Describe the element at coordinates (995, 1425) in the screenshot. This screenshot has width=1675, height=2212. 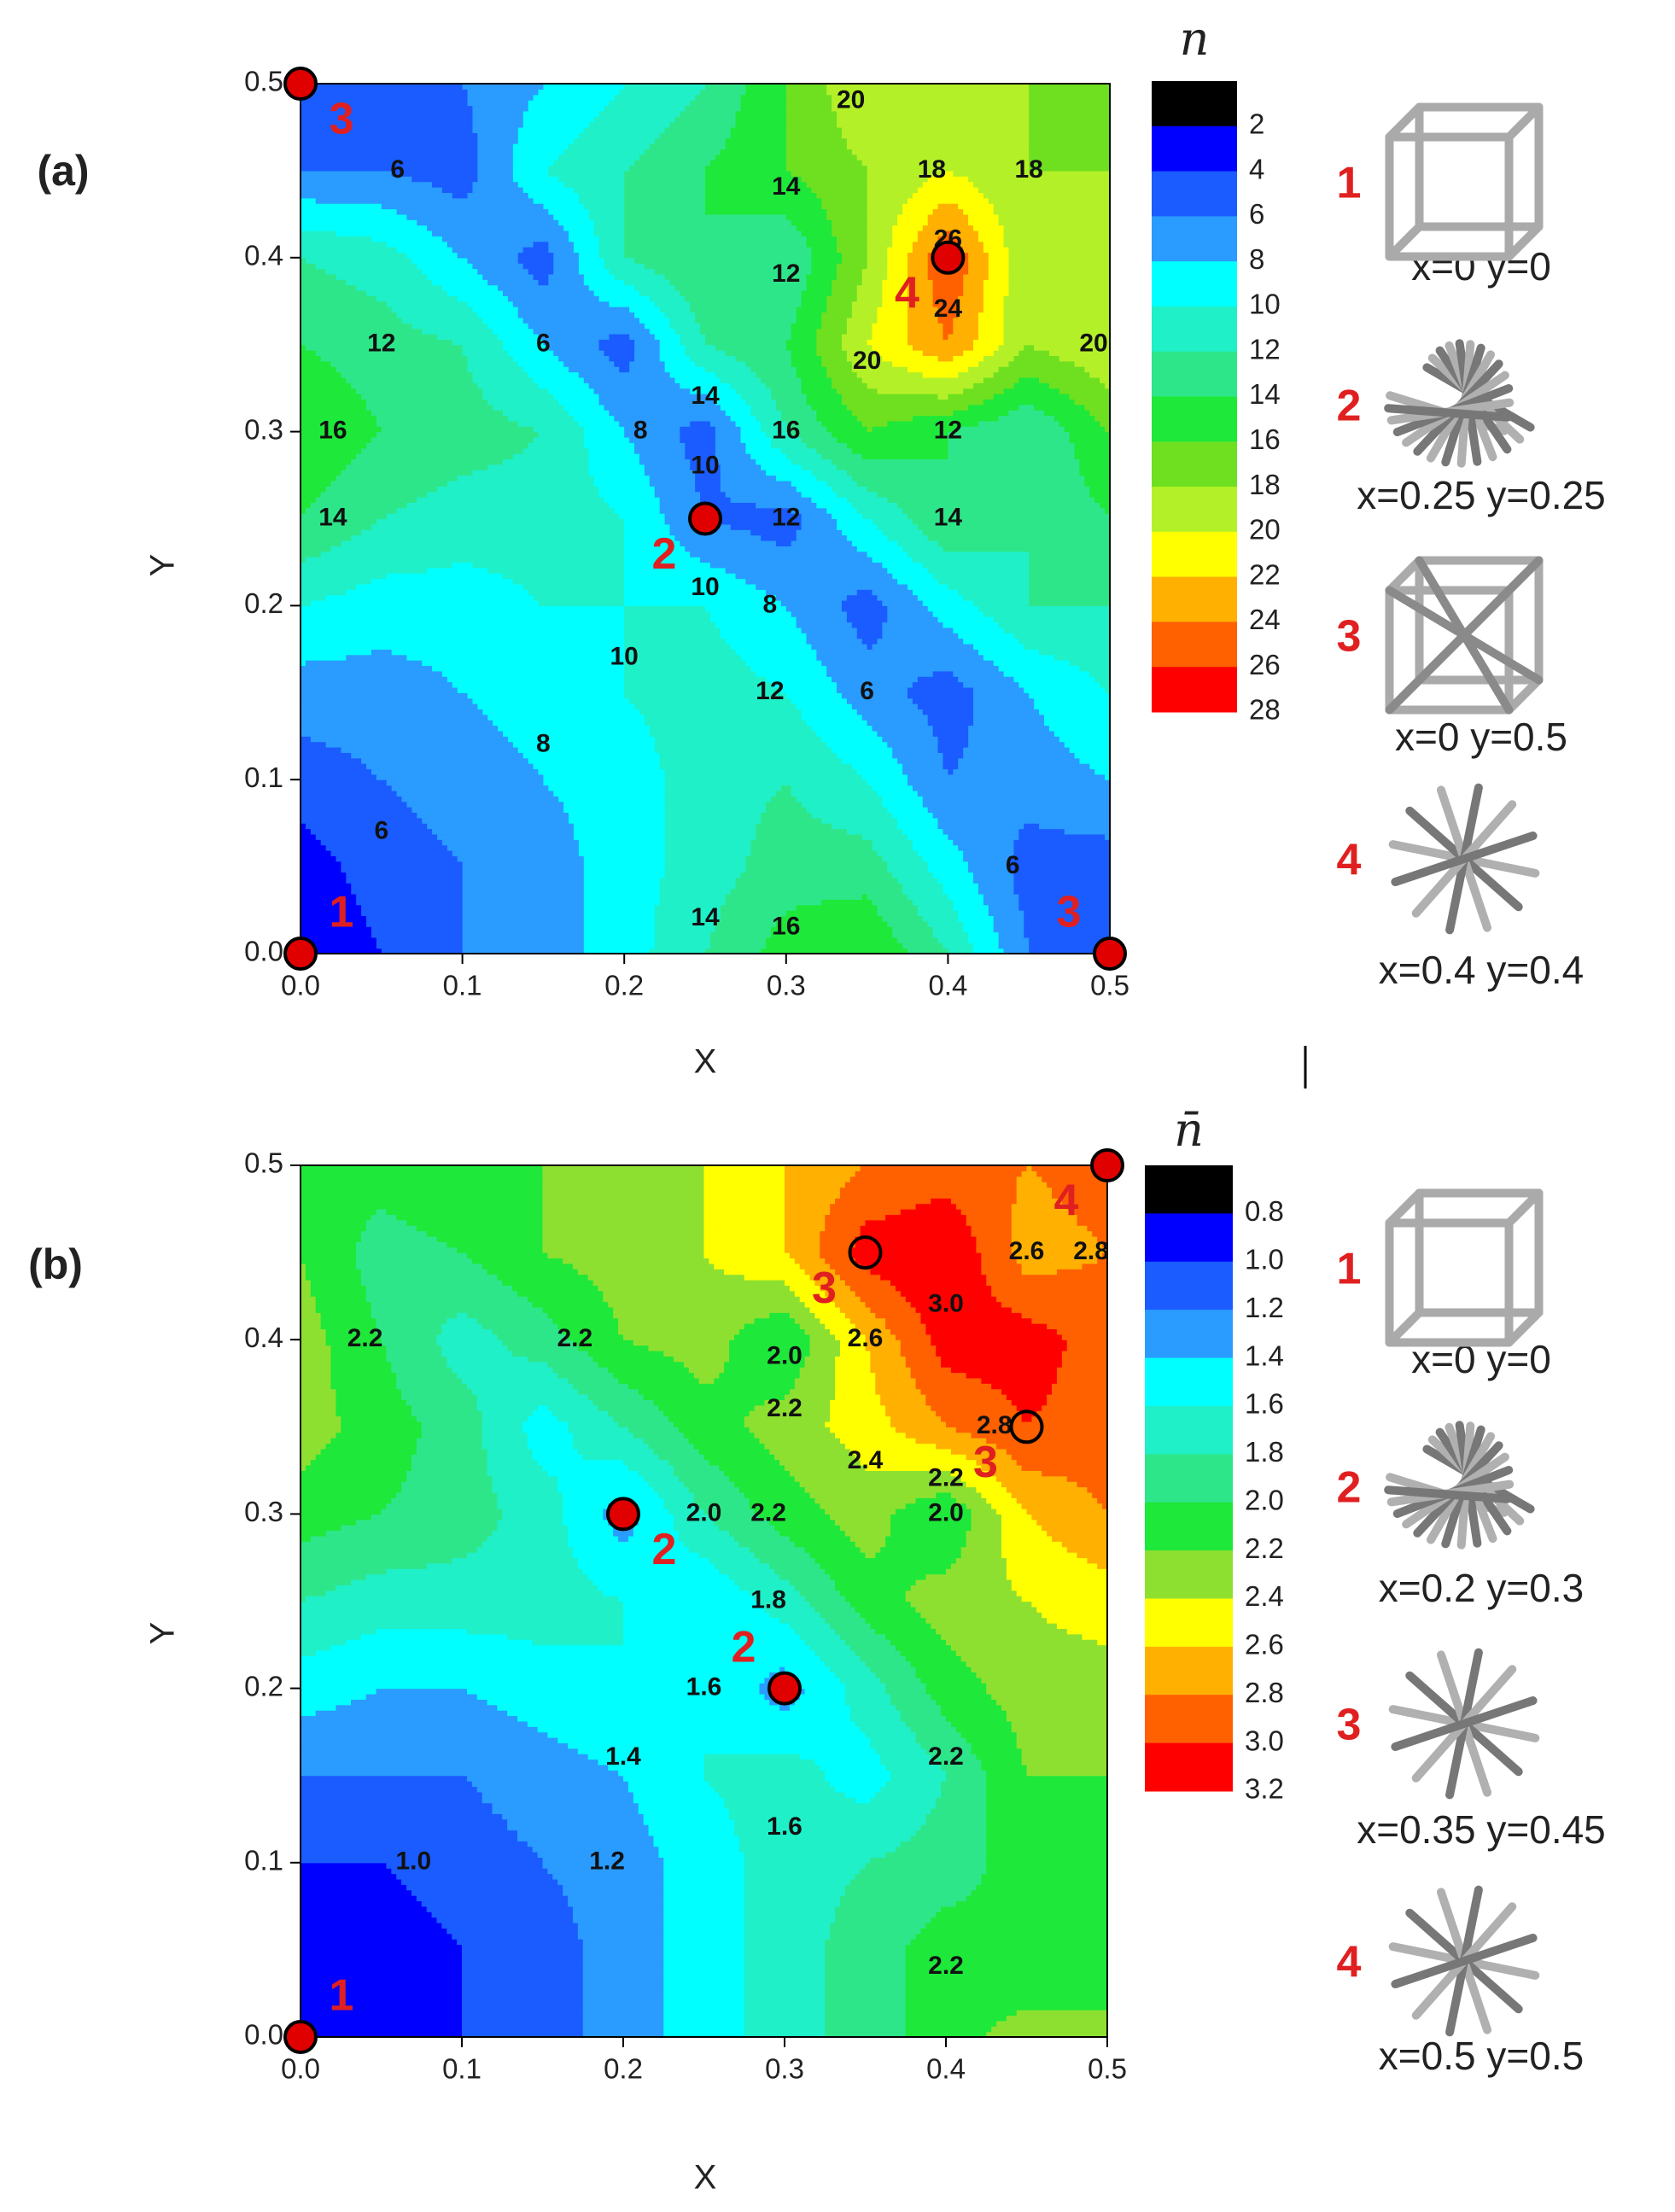
I see `contour-label: 2.8` at that location.